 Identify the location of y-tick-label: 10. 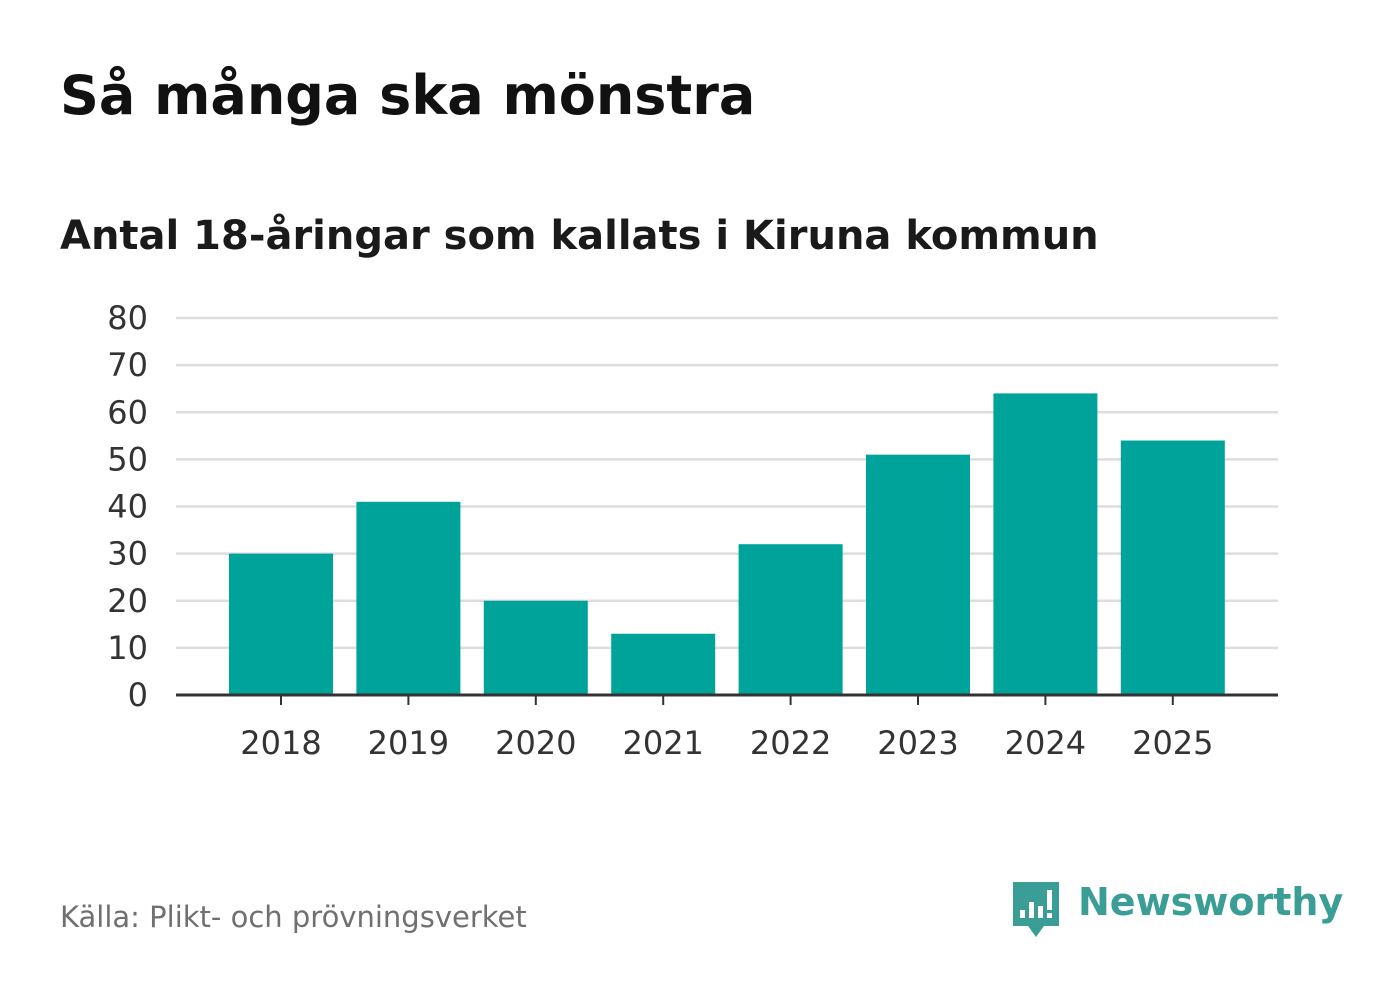
(127, 648).